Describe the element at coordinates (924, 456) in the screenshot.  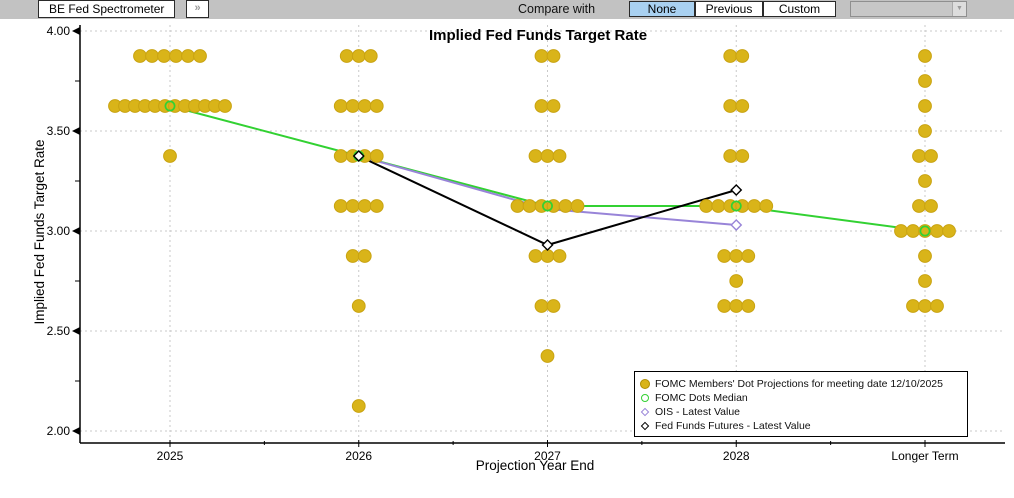
I see `chart-text: Longer Term` at that location.